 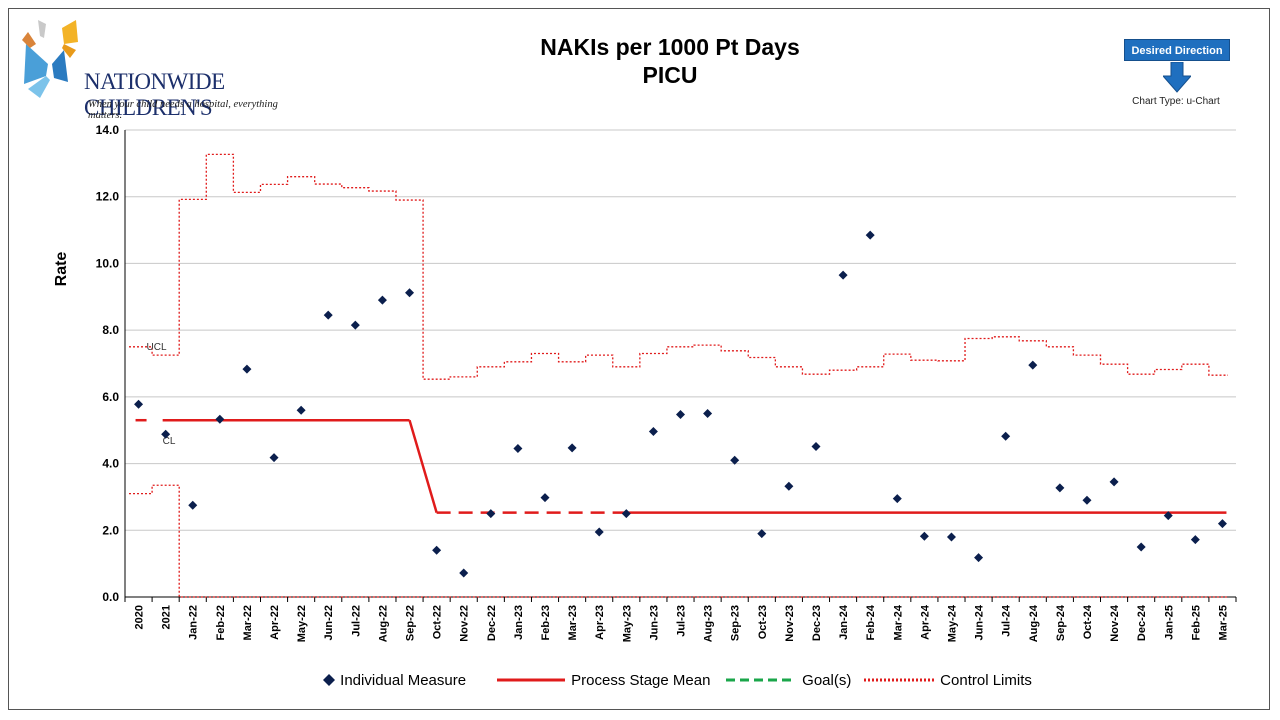 What do you see at coordinates (1176, 101) in the screenshot?
I see `chart-type-label: Chart Type: u-Chart` at bounding box center [1176, 101].